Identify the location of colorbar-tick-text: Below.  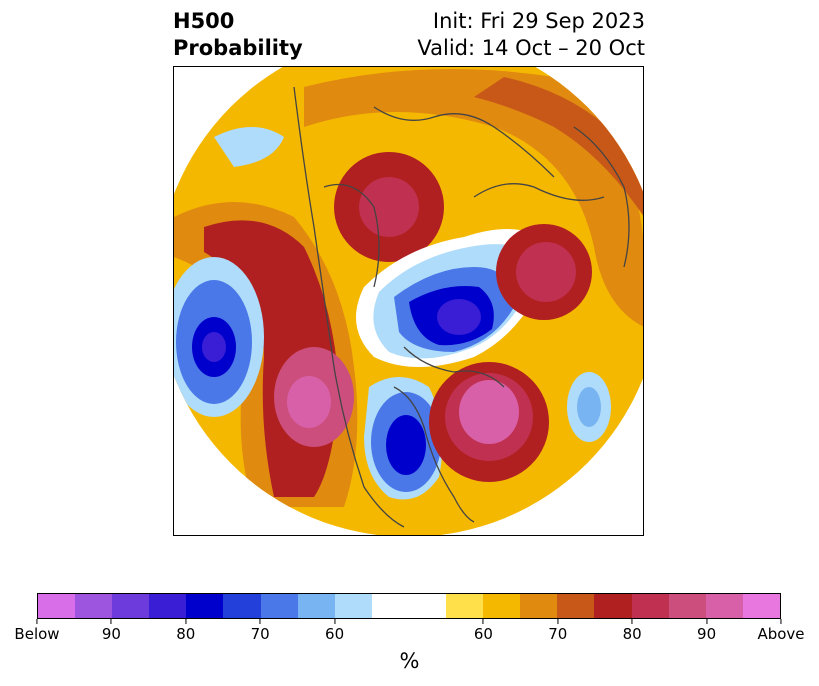
(37, 634).